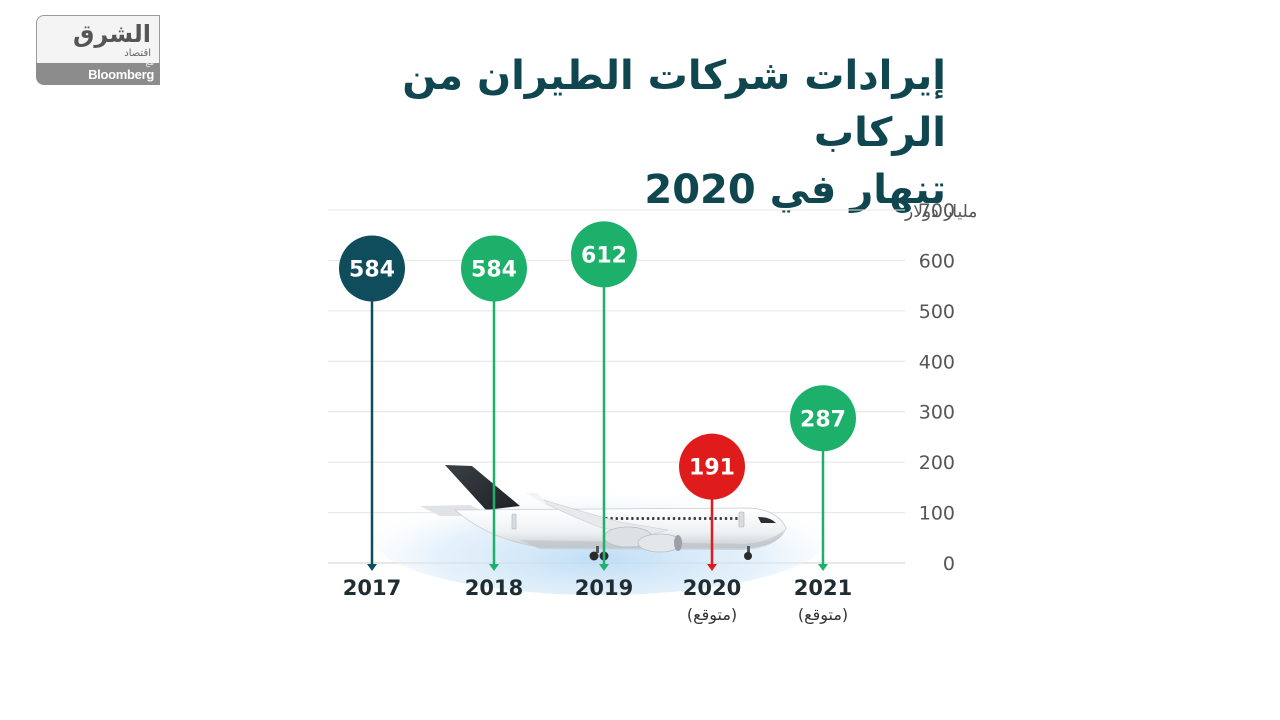 Image resolution: width=1280 pixels, height=720 pixels. I want to click on logo-with-text: مع, so click(149, 62).